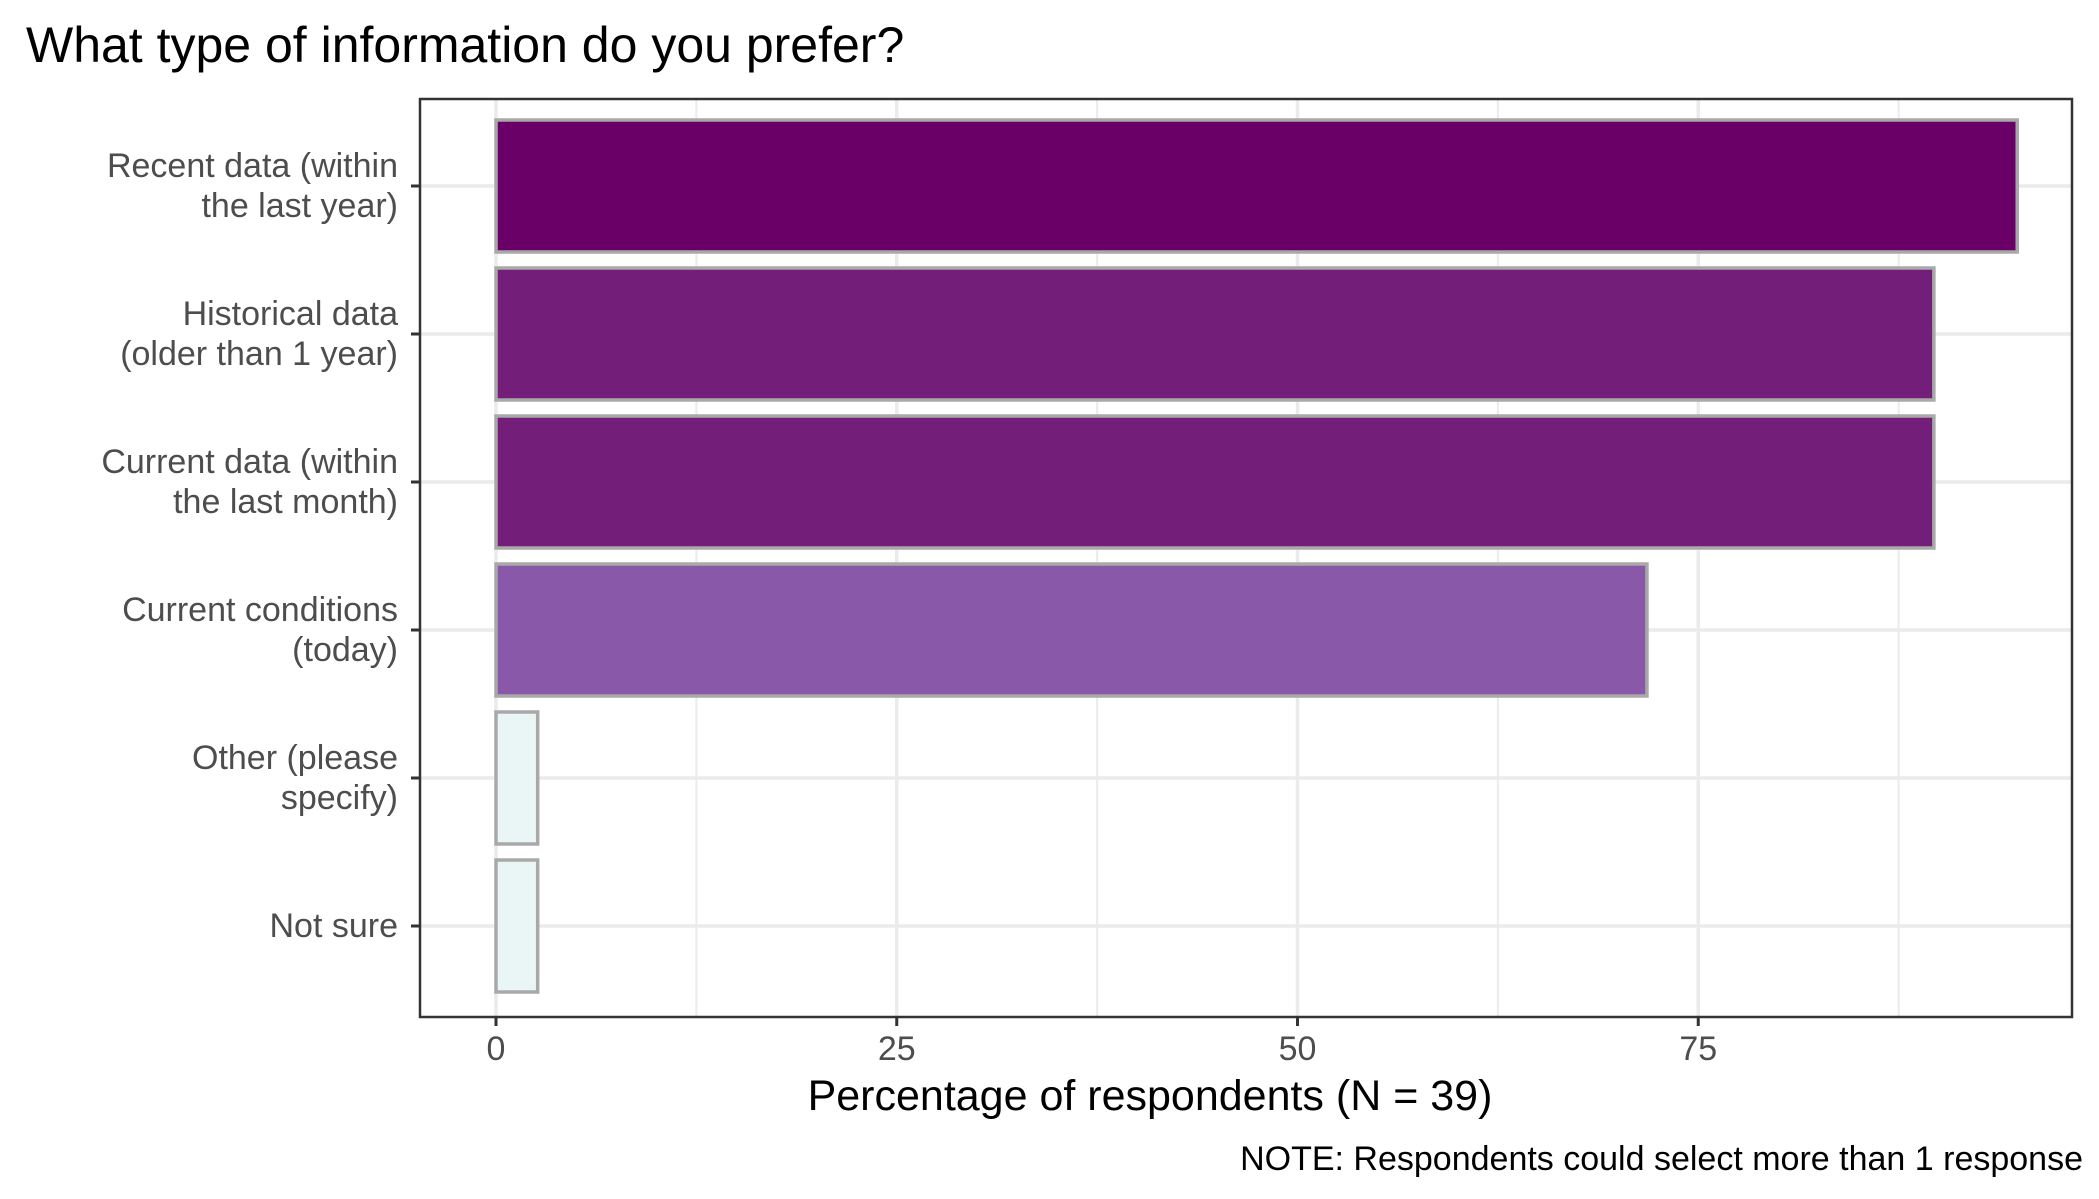 The height and width of the screenshot is (1199, 2099). Describe the element at coordinates (249, 462) in the screenshot. I see `y-tick-label-line: Current data (within` at that location.